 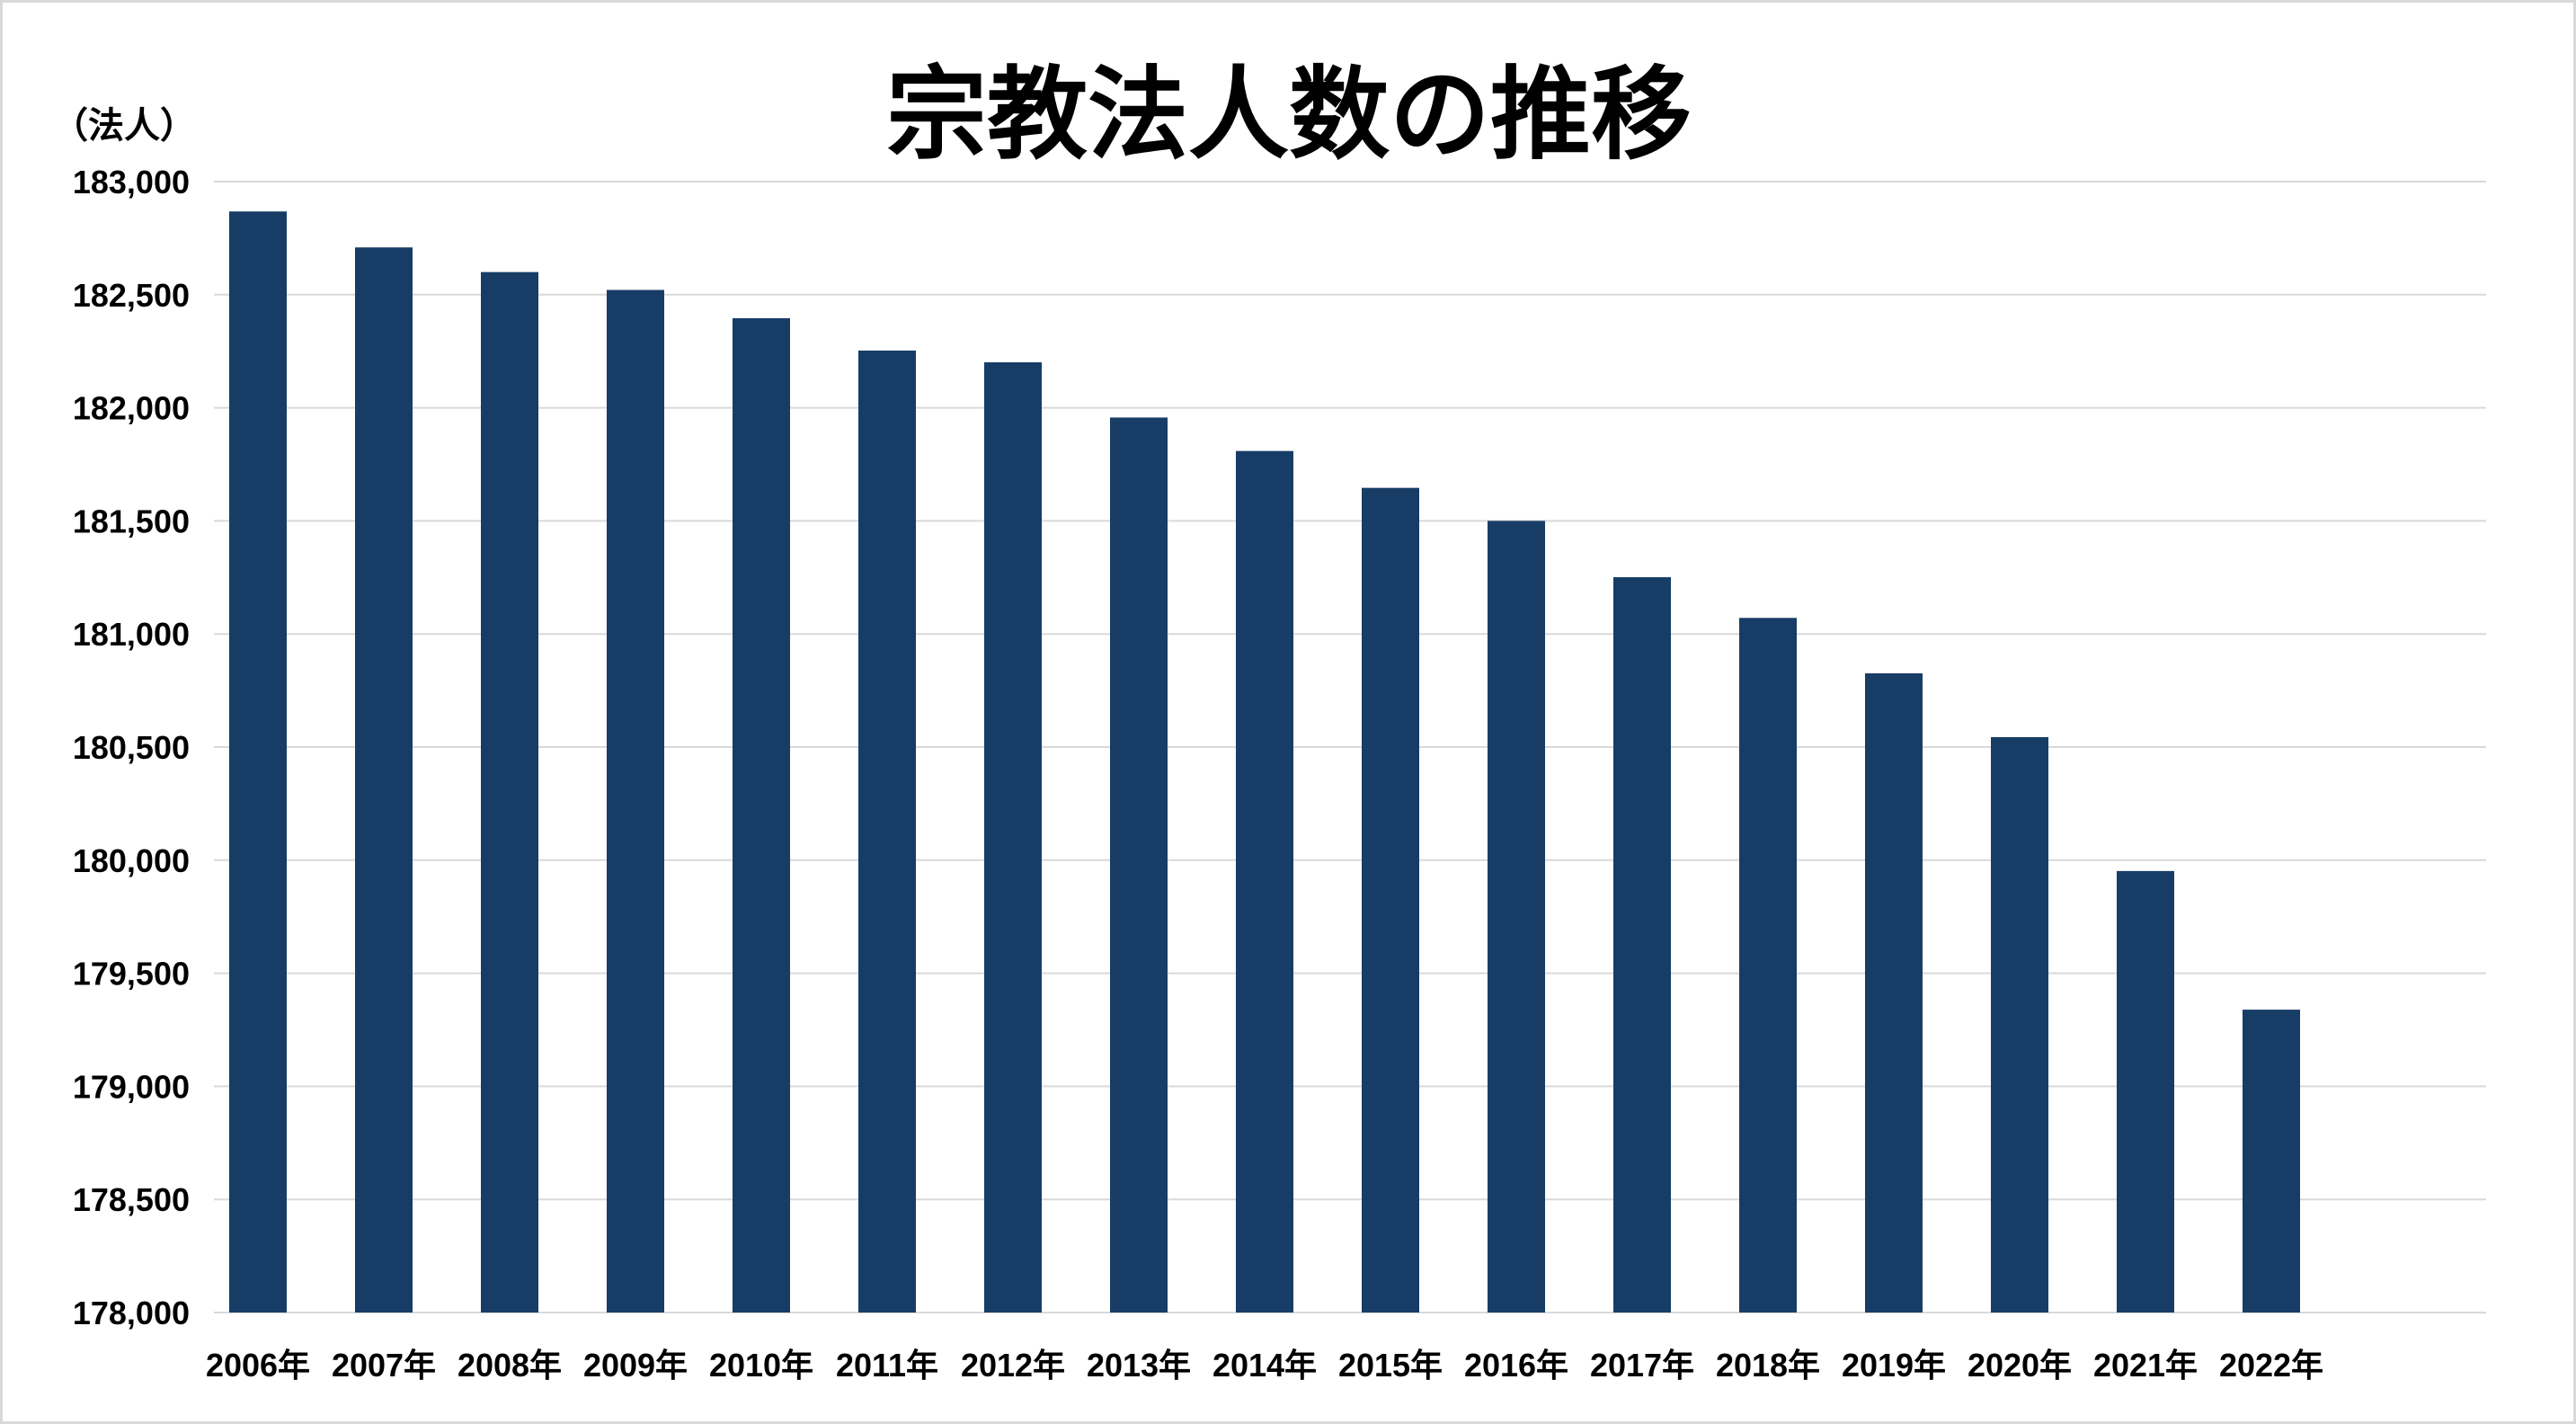 I want to click on y-tick-label: 178,500, so click(x=131, y=1199).